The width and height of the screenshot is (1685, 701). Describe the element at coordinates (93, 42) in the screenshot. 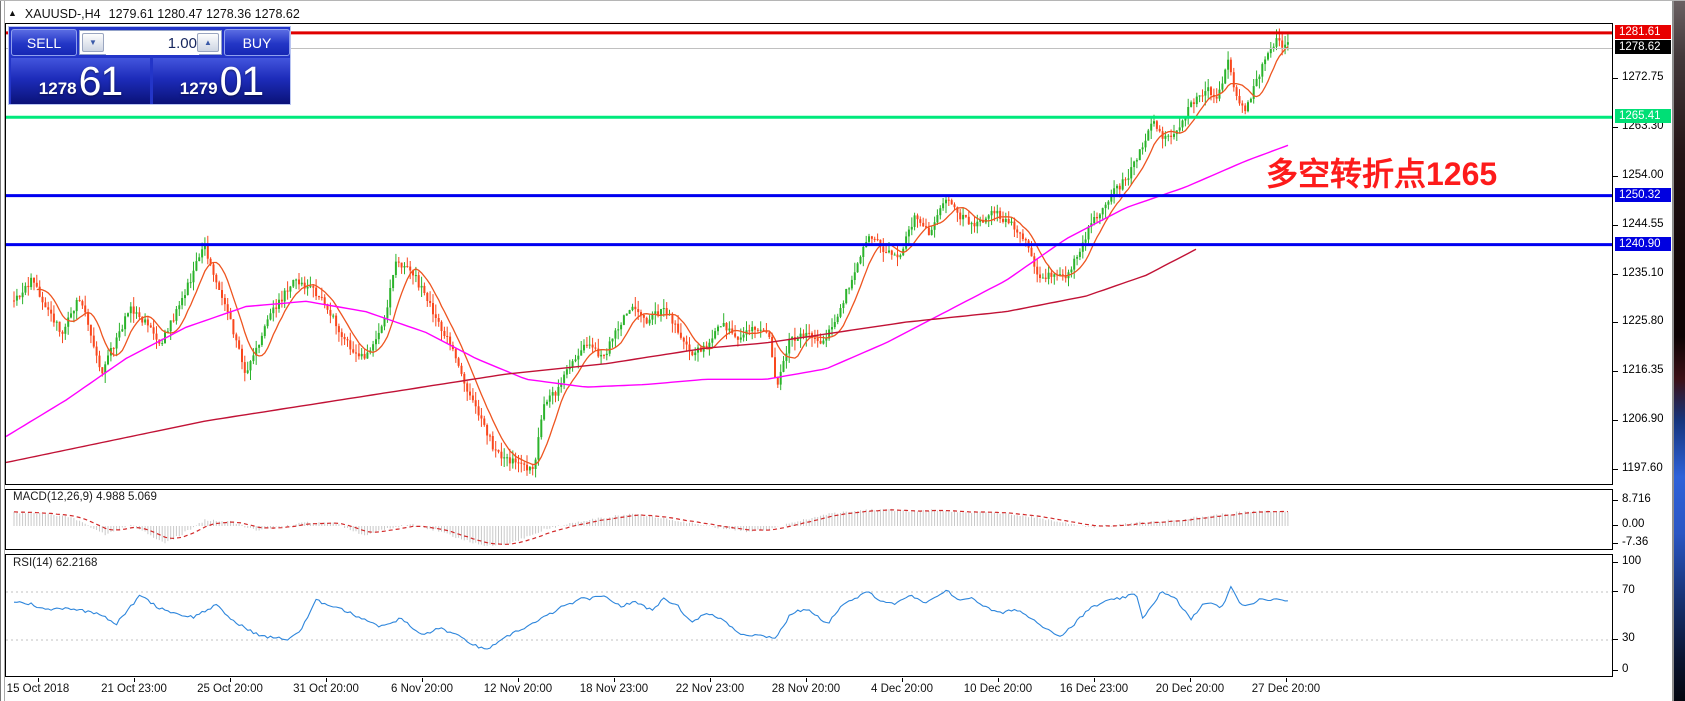

I see `volume-decrease-icon: ▼` at that location.